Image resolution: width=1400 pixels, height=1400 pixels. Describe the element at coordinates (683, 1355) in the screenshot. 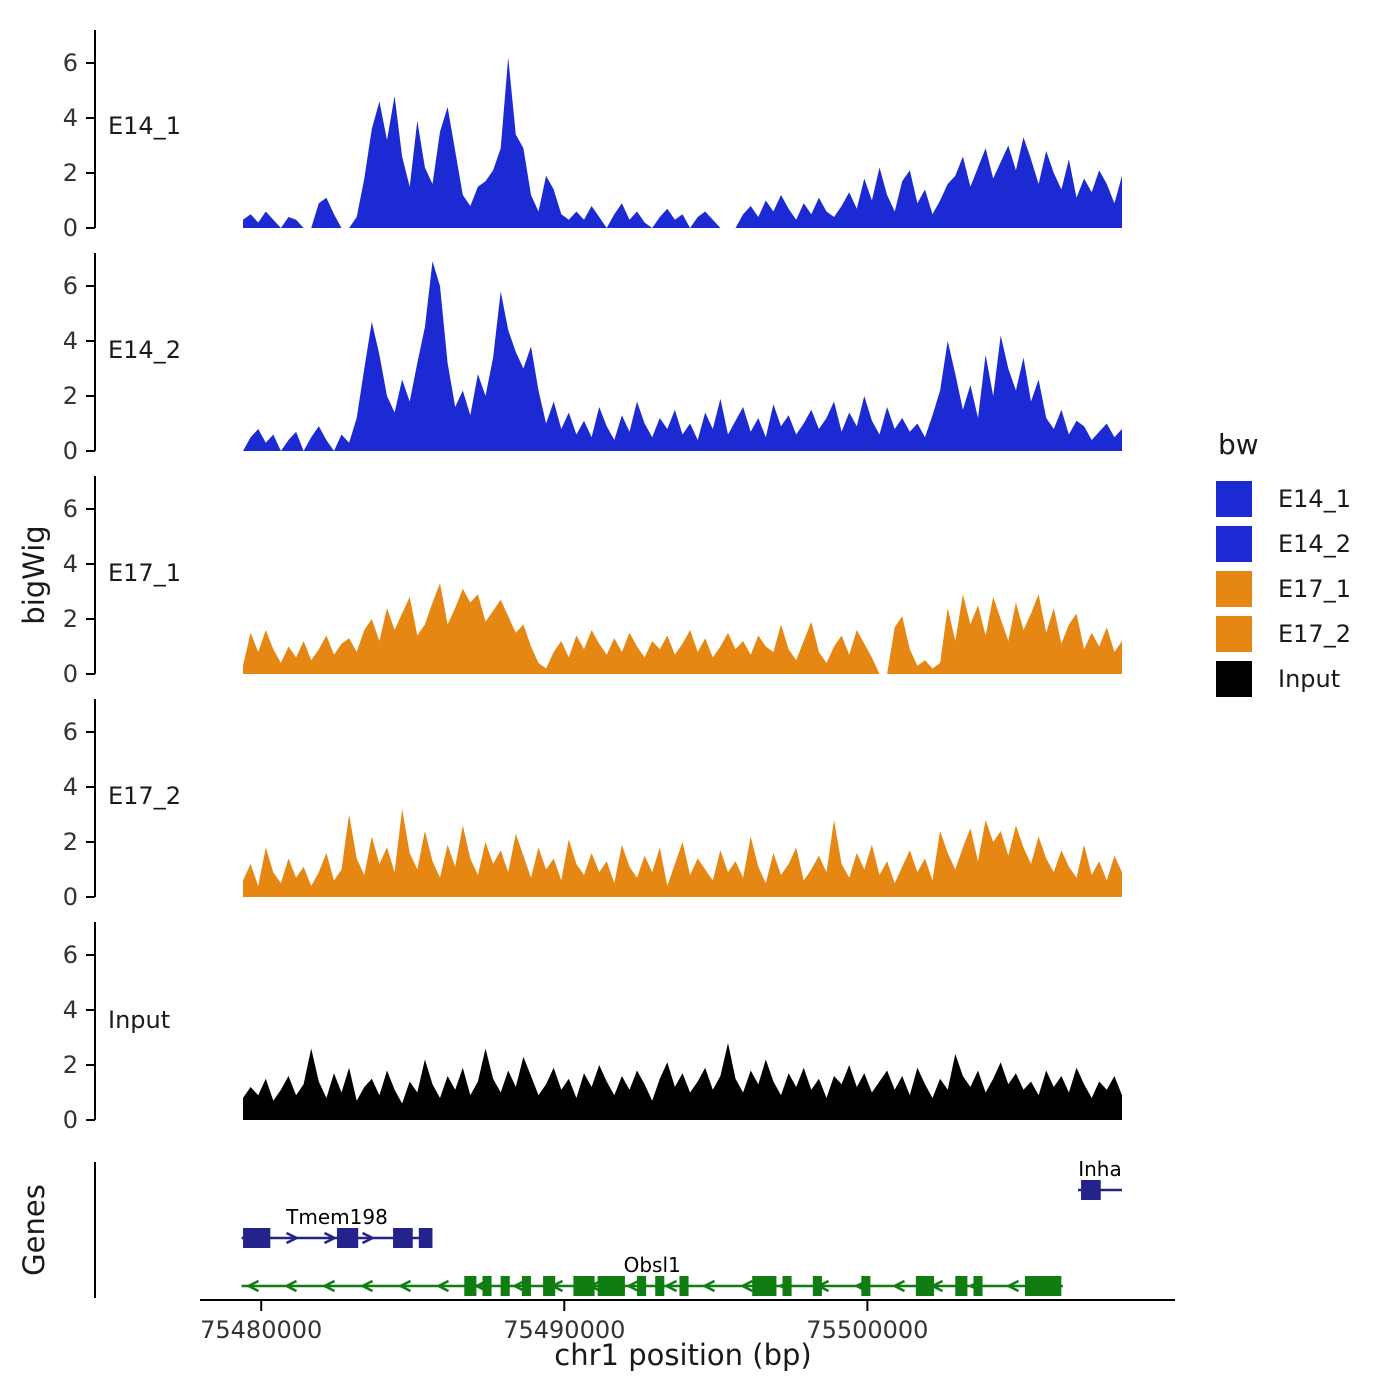

I see `x-axis-title: chr1 position (bp)` at that location.